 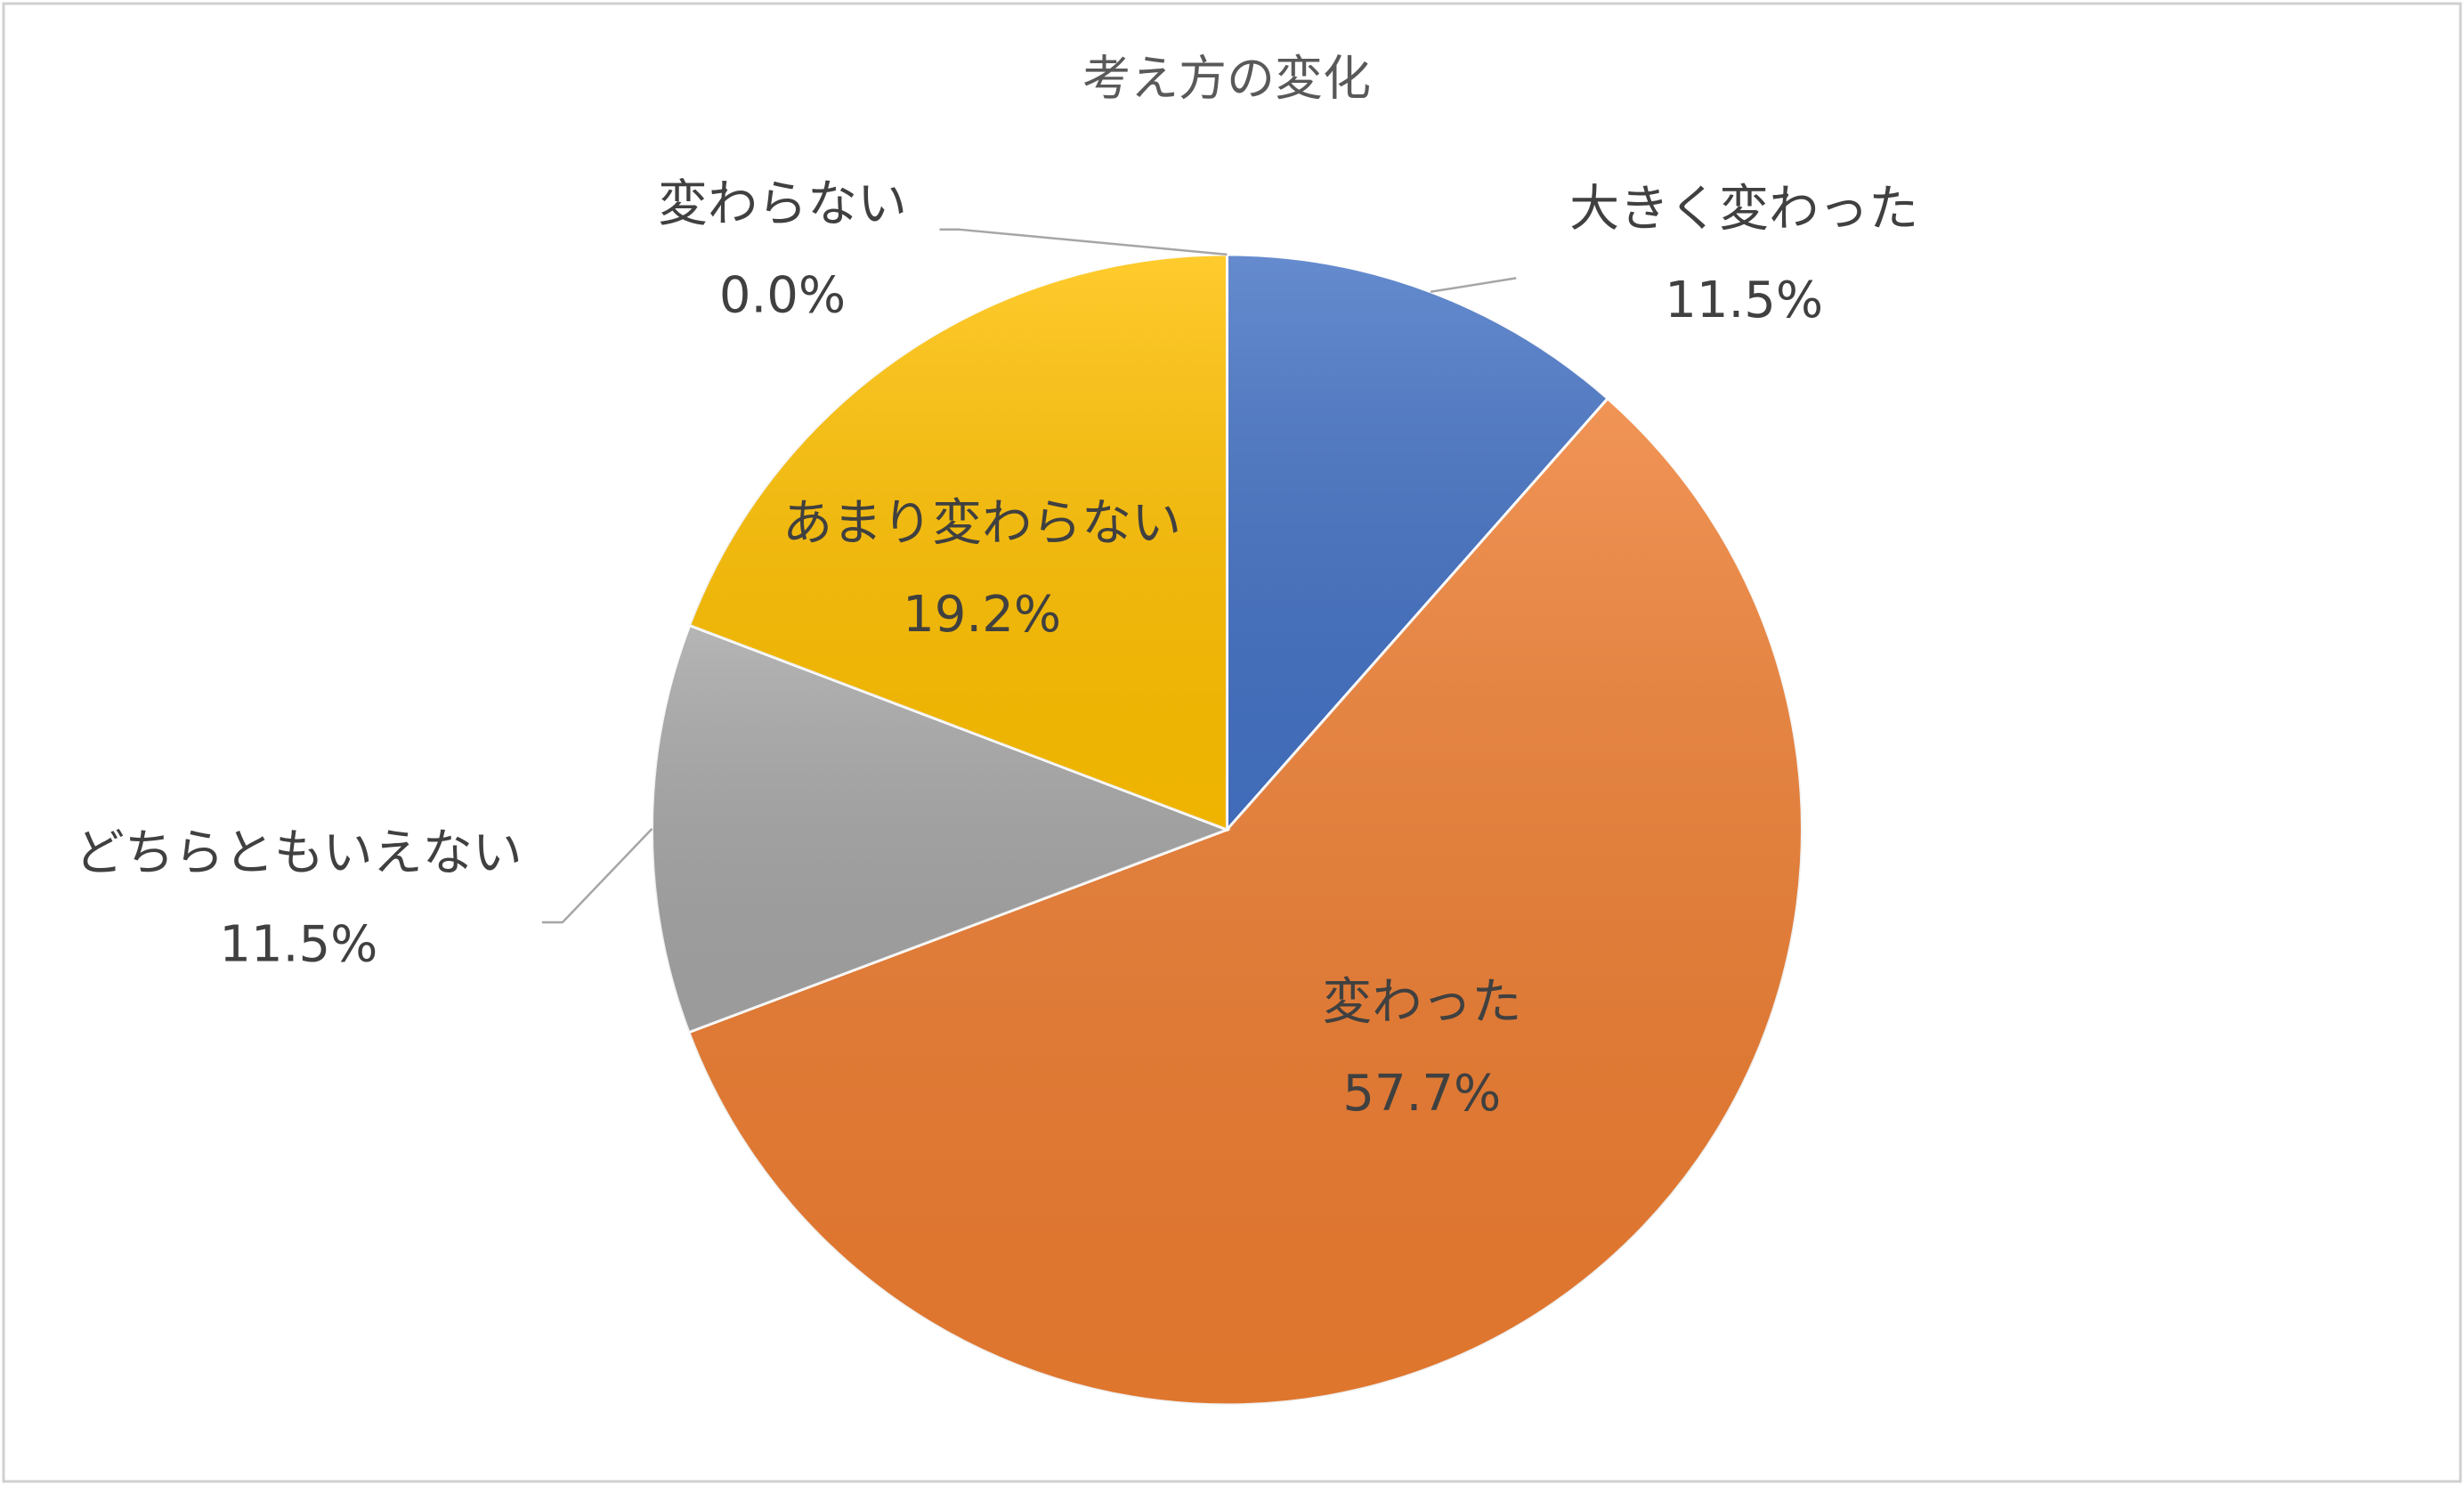 What do you see at coordinates (1743, 209) in the screenshot?
I see `data-label-category: 大きく変わった` at bounding box center [1743, 209].